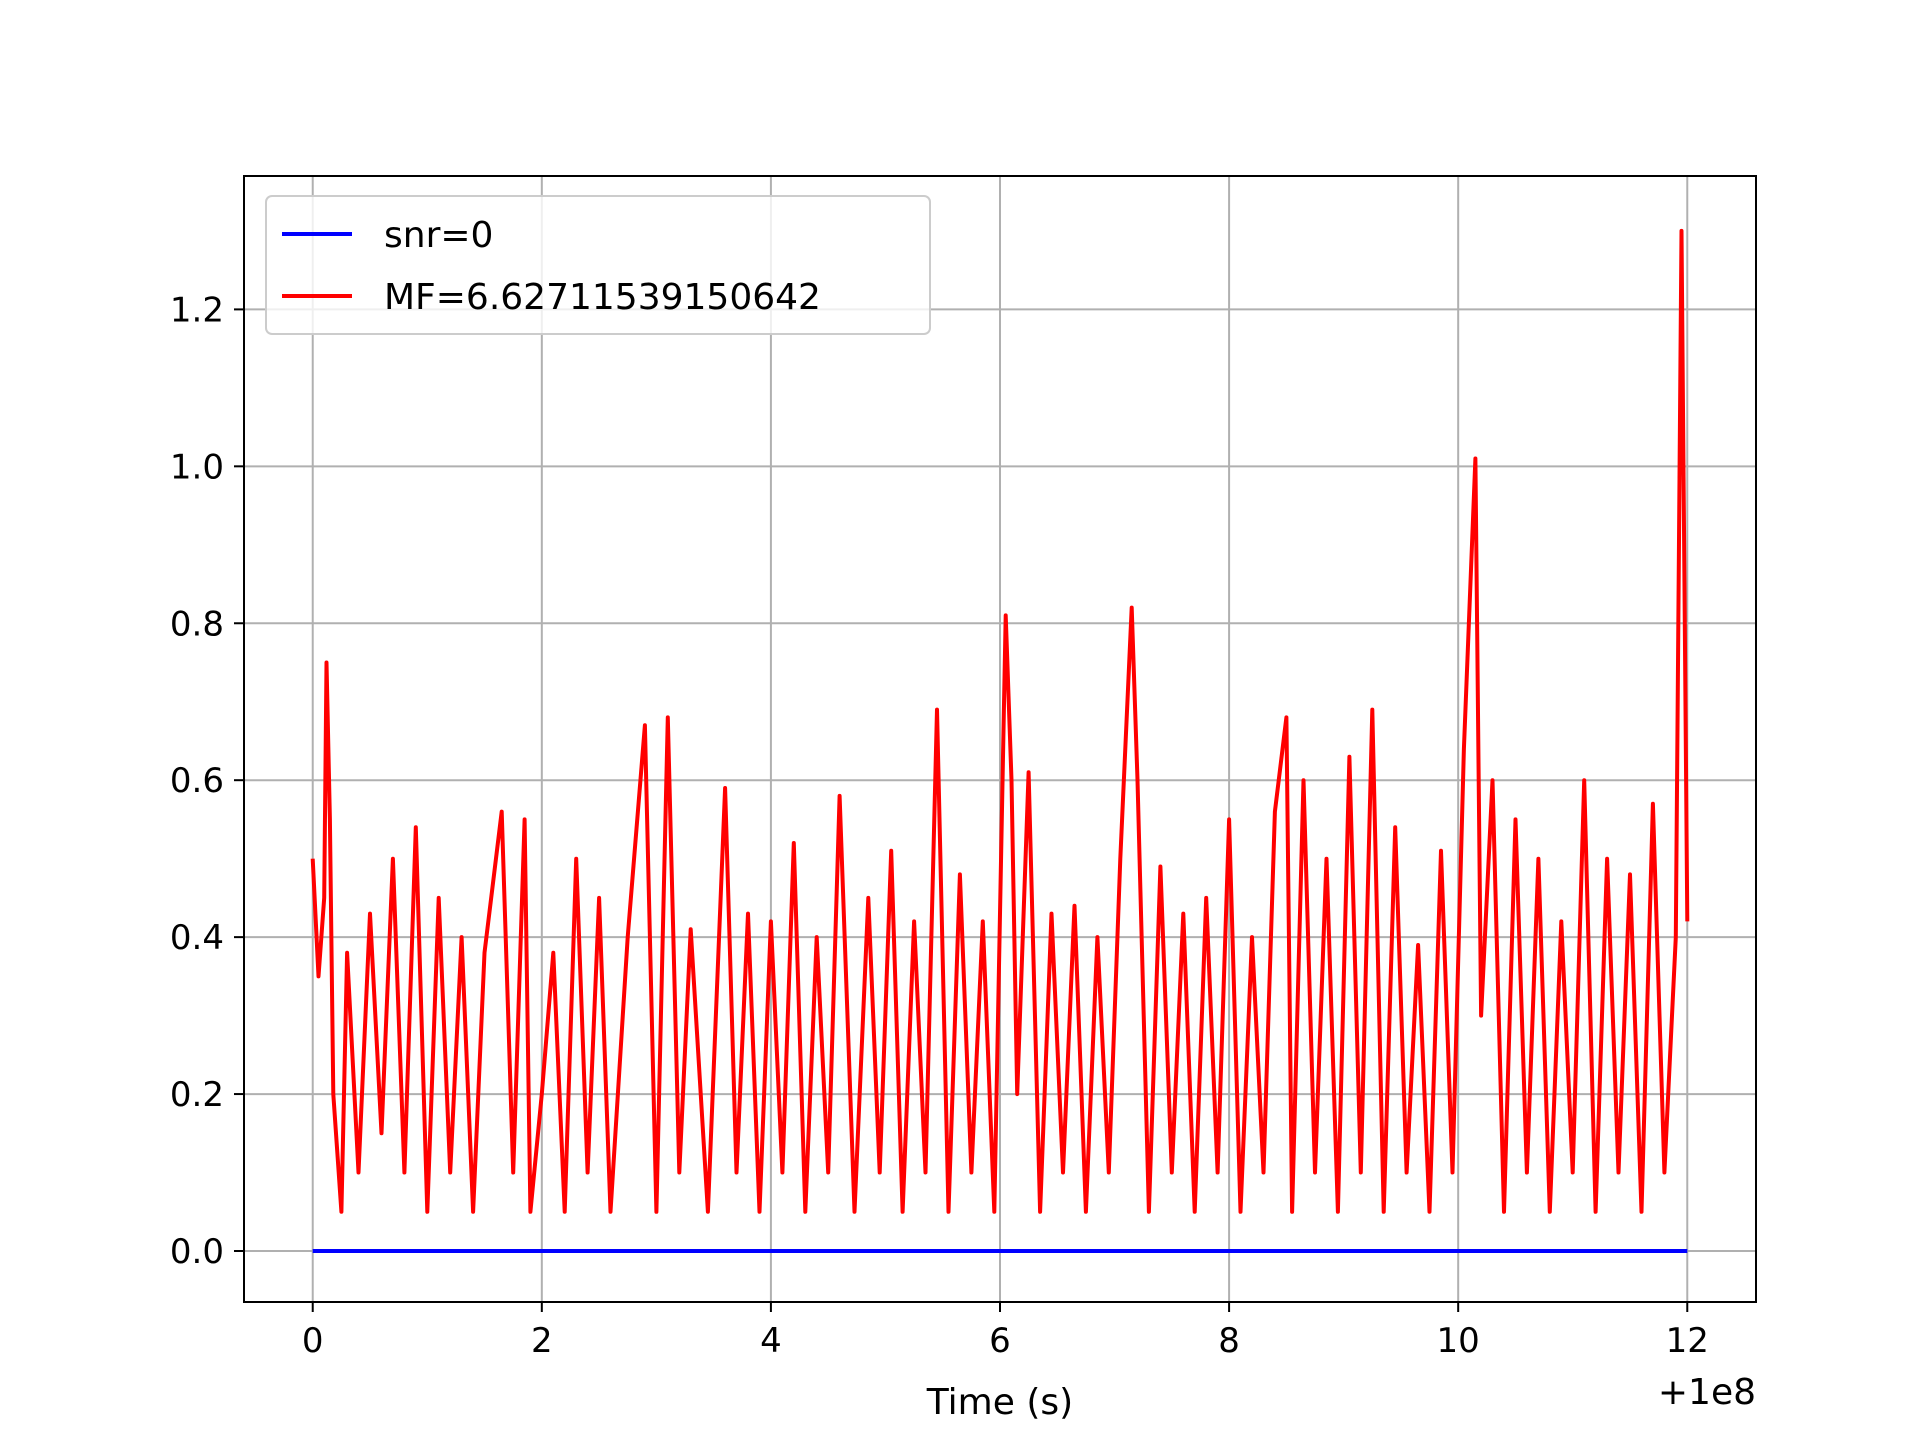 This screenshot has width=1920, height=1440. What do you see at coordinates (602, 297) in the screenshot?
I see `legend-label: MF=6.62711539150642` at bounding box center [602, 297].